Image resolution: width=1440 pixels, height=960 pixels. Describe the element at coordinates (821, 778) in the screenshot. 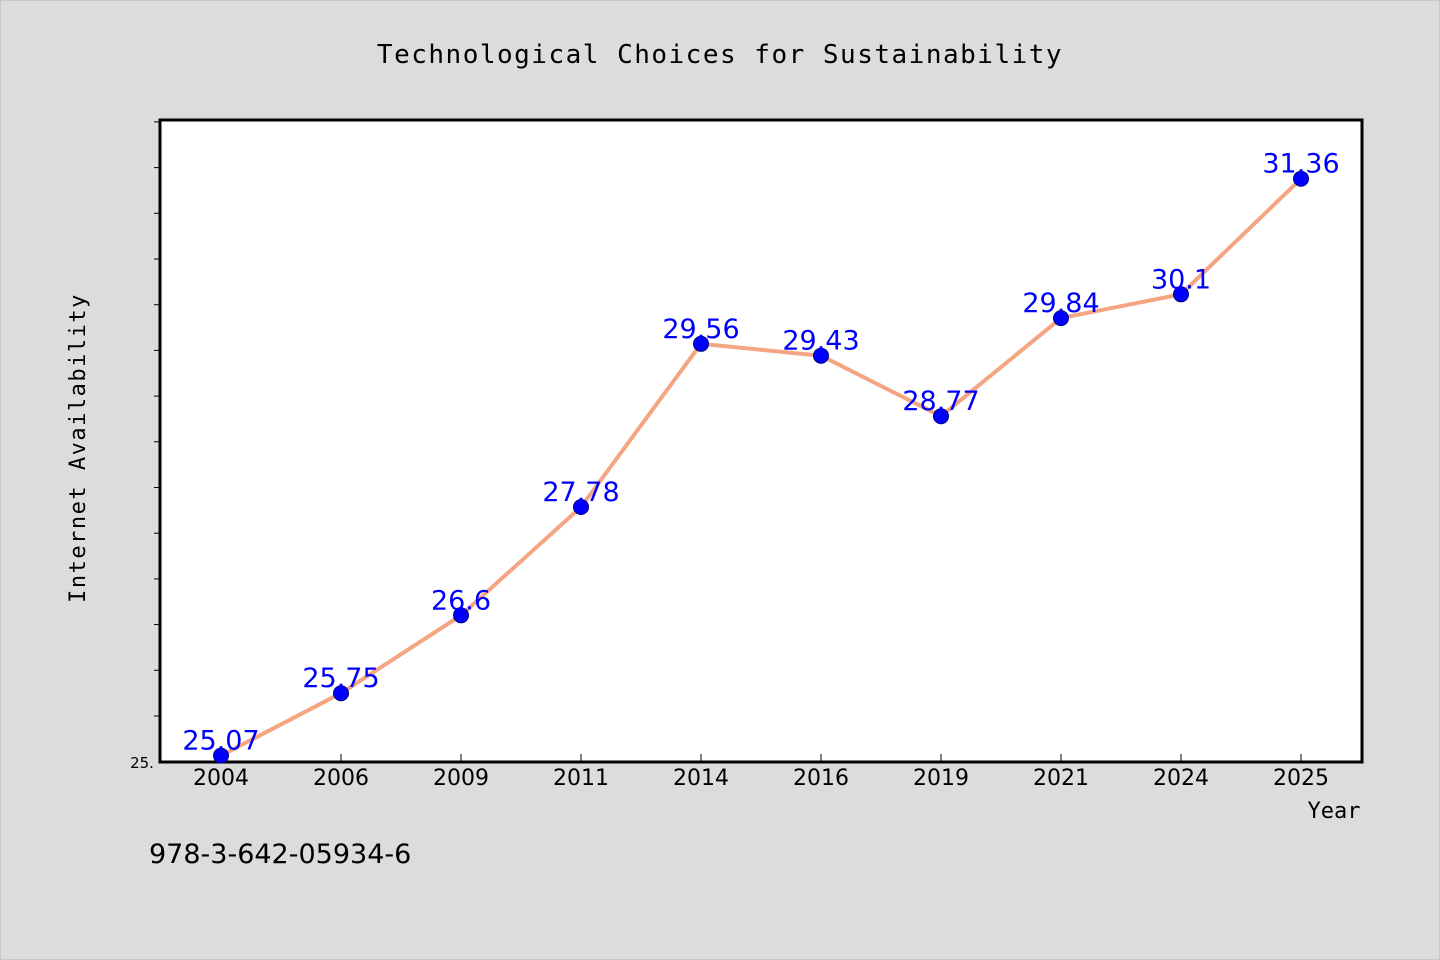

I see `x-tick-label: 2016` at that location.